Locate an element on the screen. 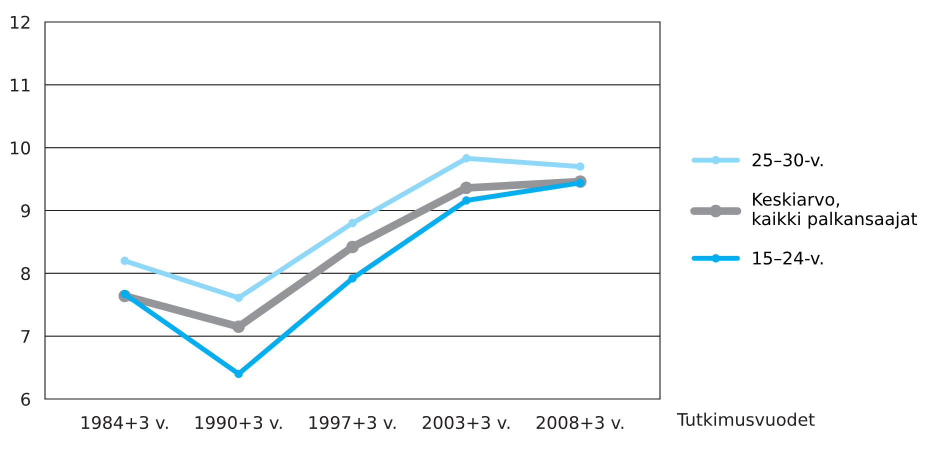  x-tick-label: 1990+3 v. is located at coordinates (239, 423).